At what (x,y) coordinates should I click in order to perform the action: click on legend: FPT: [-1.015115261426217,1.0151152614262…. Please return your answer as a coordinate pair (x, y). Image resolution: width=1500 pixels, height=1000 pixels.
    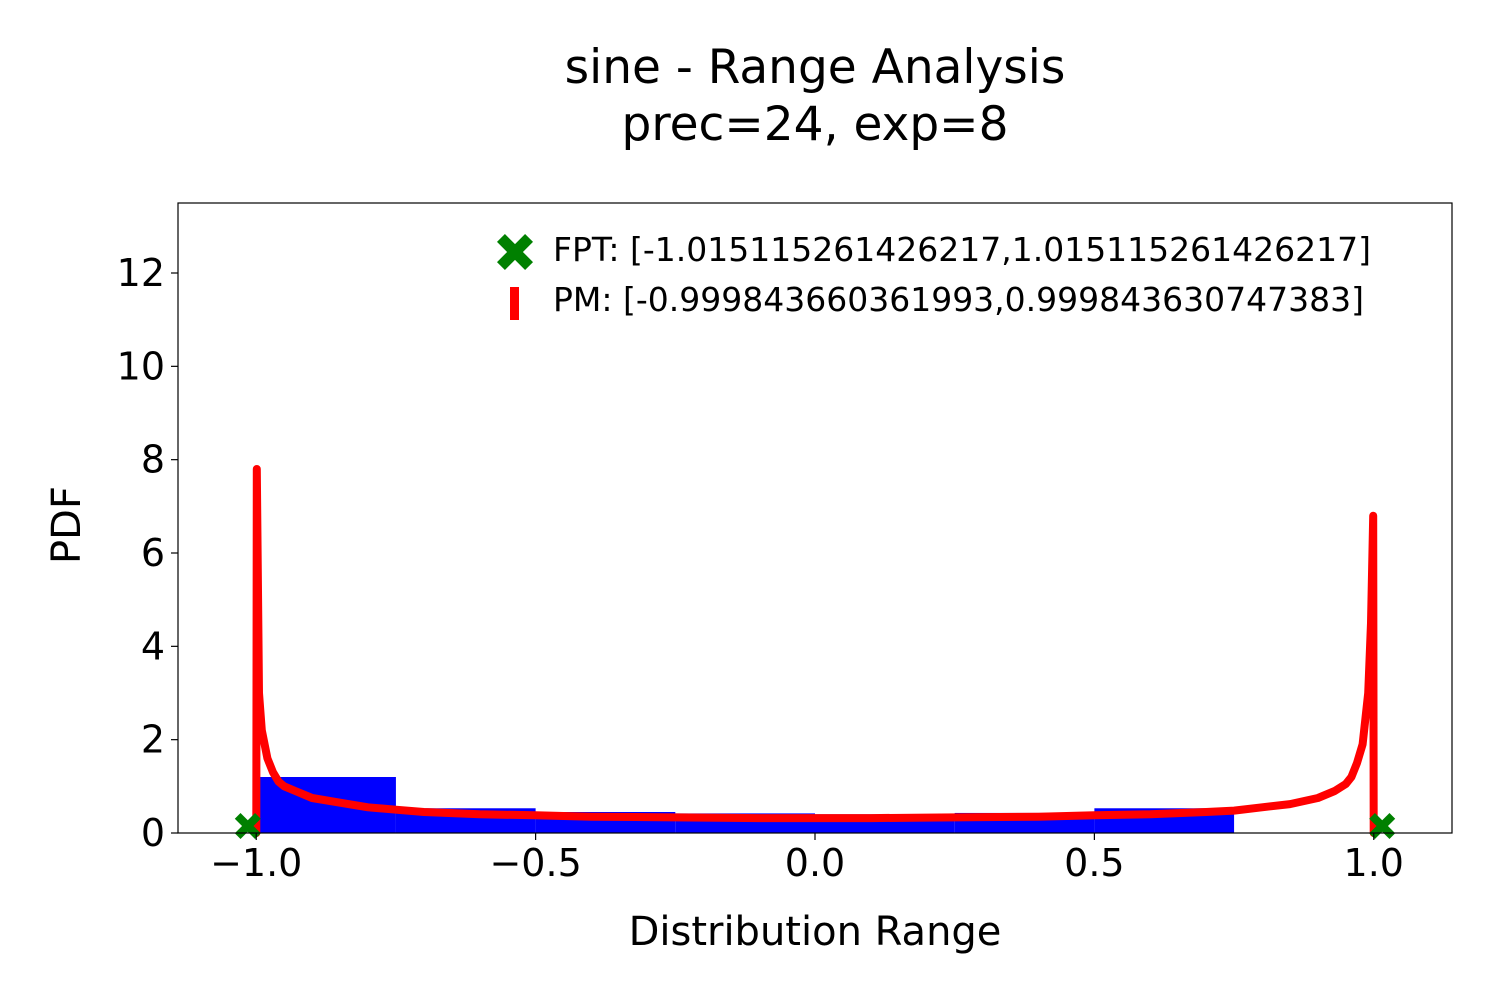
    Looking at the image, I should click on (934, 275).